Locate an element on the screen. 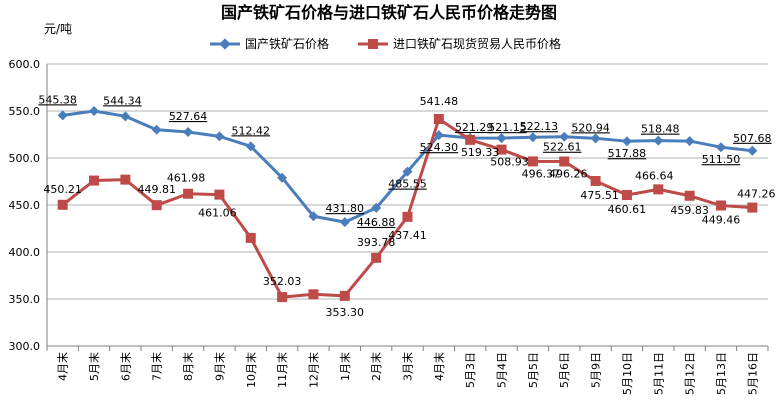 The height and width of the screenshot is (409, 778). y-tick-label: 400.0 is located at coordinates (25, 252).